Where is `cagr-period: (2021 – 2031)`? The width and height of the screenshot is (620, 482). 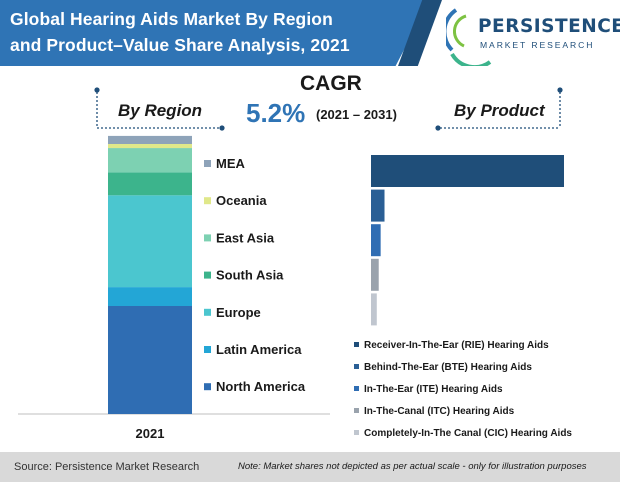
cagr-period: (2021 – 2031) is located at coordinates (356, 114).